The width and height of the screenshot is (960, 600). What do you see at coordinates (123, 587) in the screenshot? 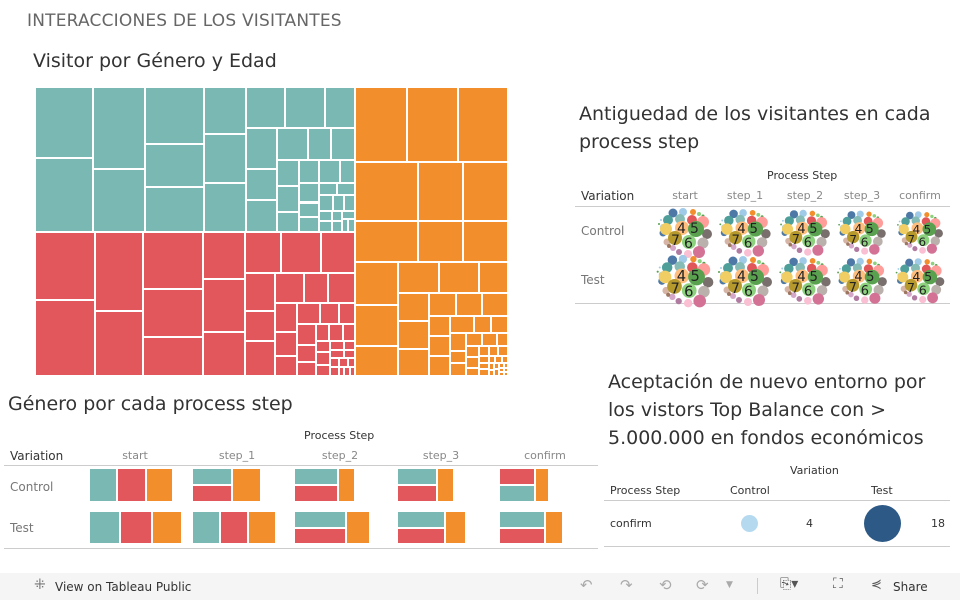
I see `view-on-tableau-public-link: View on Tableau Public` at bounding box center [123, 587].